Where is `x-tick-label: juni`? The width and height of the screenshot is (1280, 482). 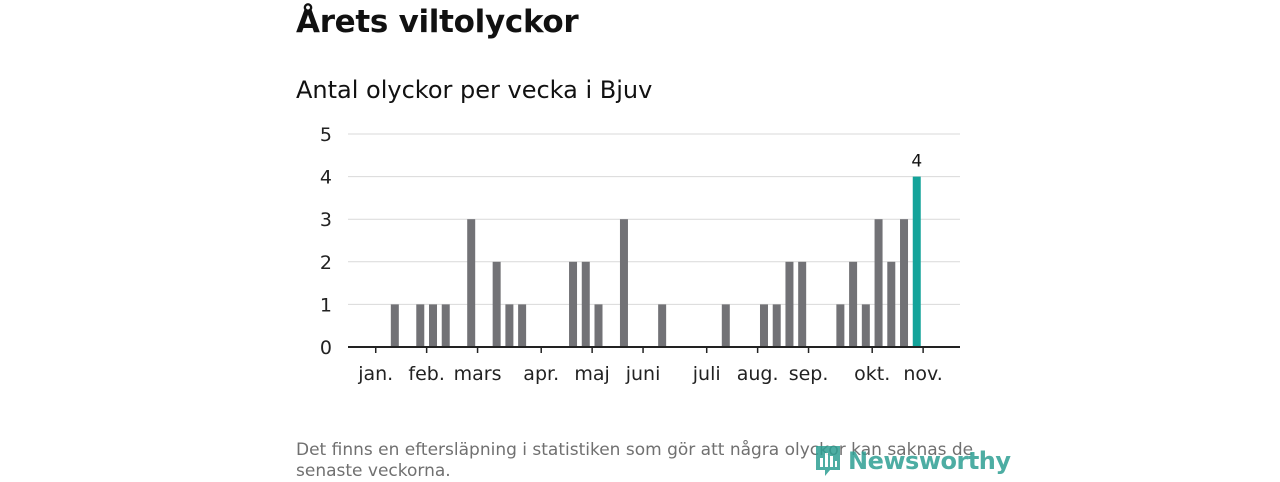
x-tick-label: juni is located at coordinates (643, 374).